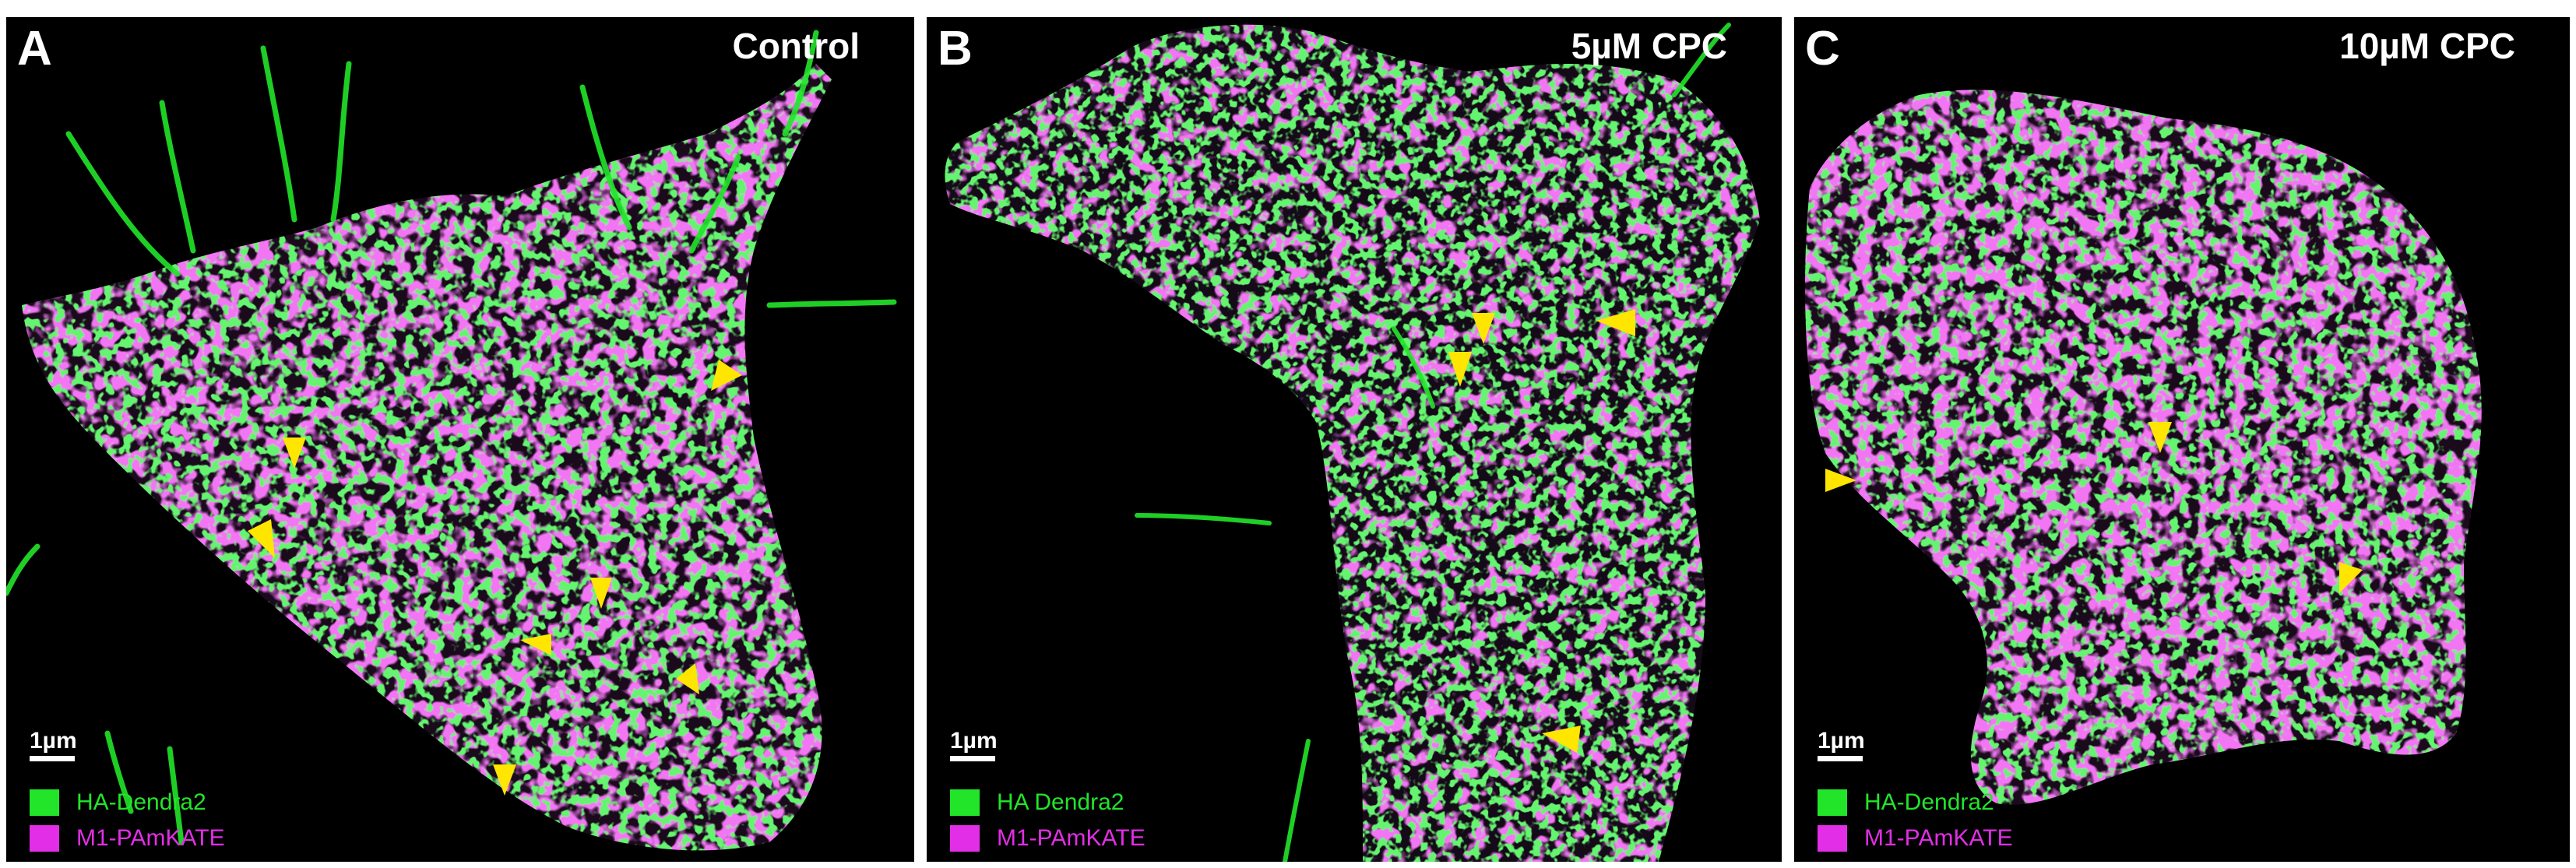 This screenshot has width=2576, height=868. I want to click on panel-letter: A, so click(34, 49).